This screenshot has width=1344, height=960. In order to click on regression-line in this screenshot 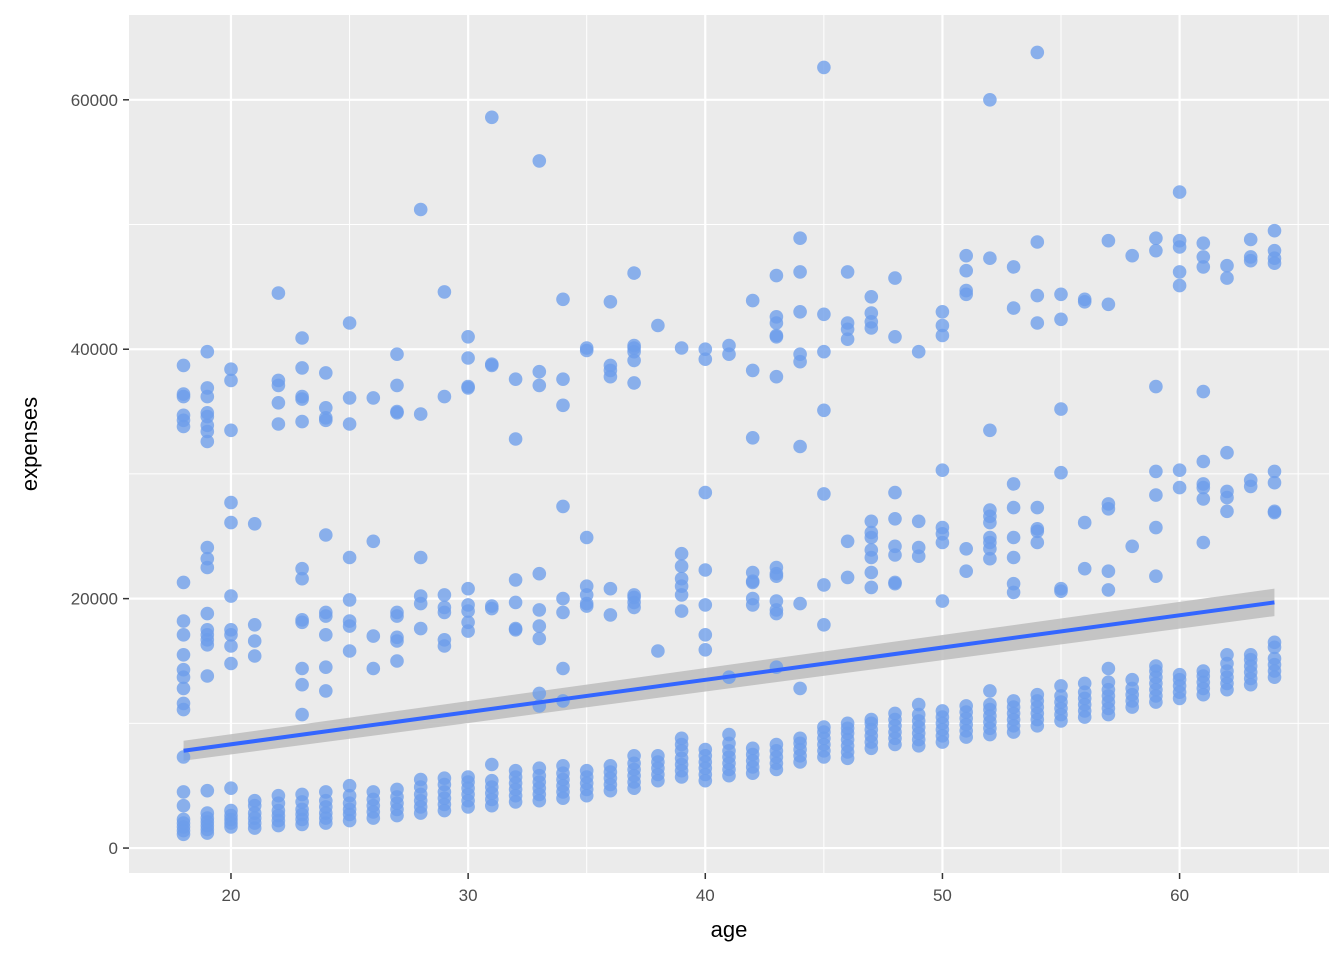, I will do `click(729, 676)`.